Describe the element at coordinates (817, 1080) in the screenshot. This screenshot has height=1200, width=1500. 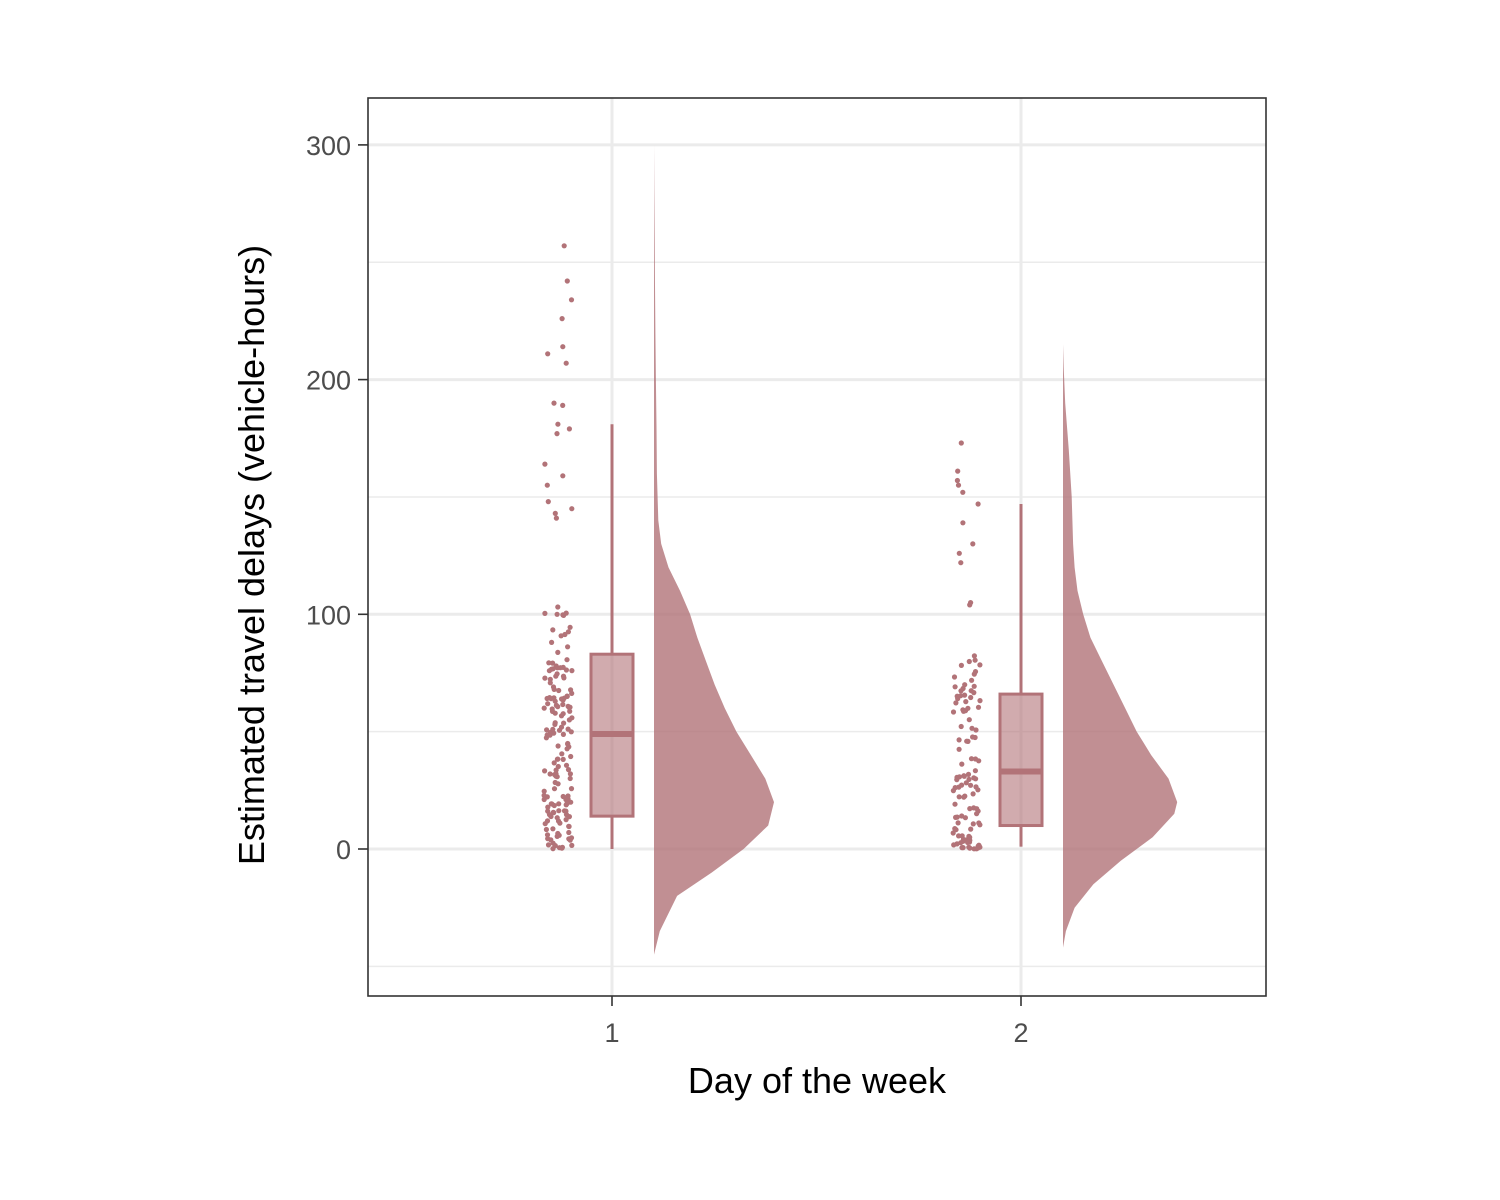
I see `x-axis-title: Day of the week` at that location.